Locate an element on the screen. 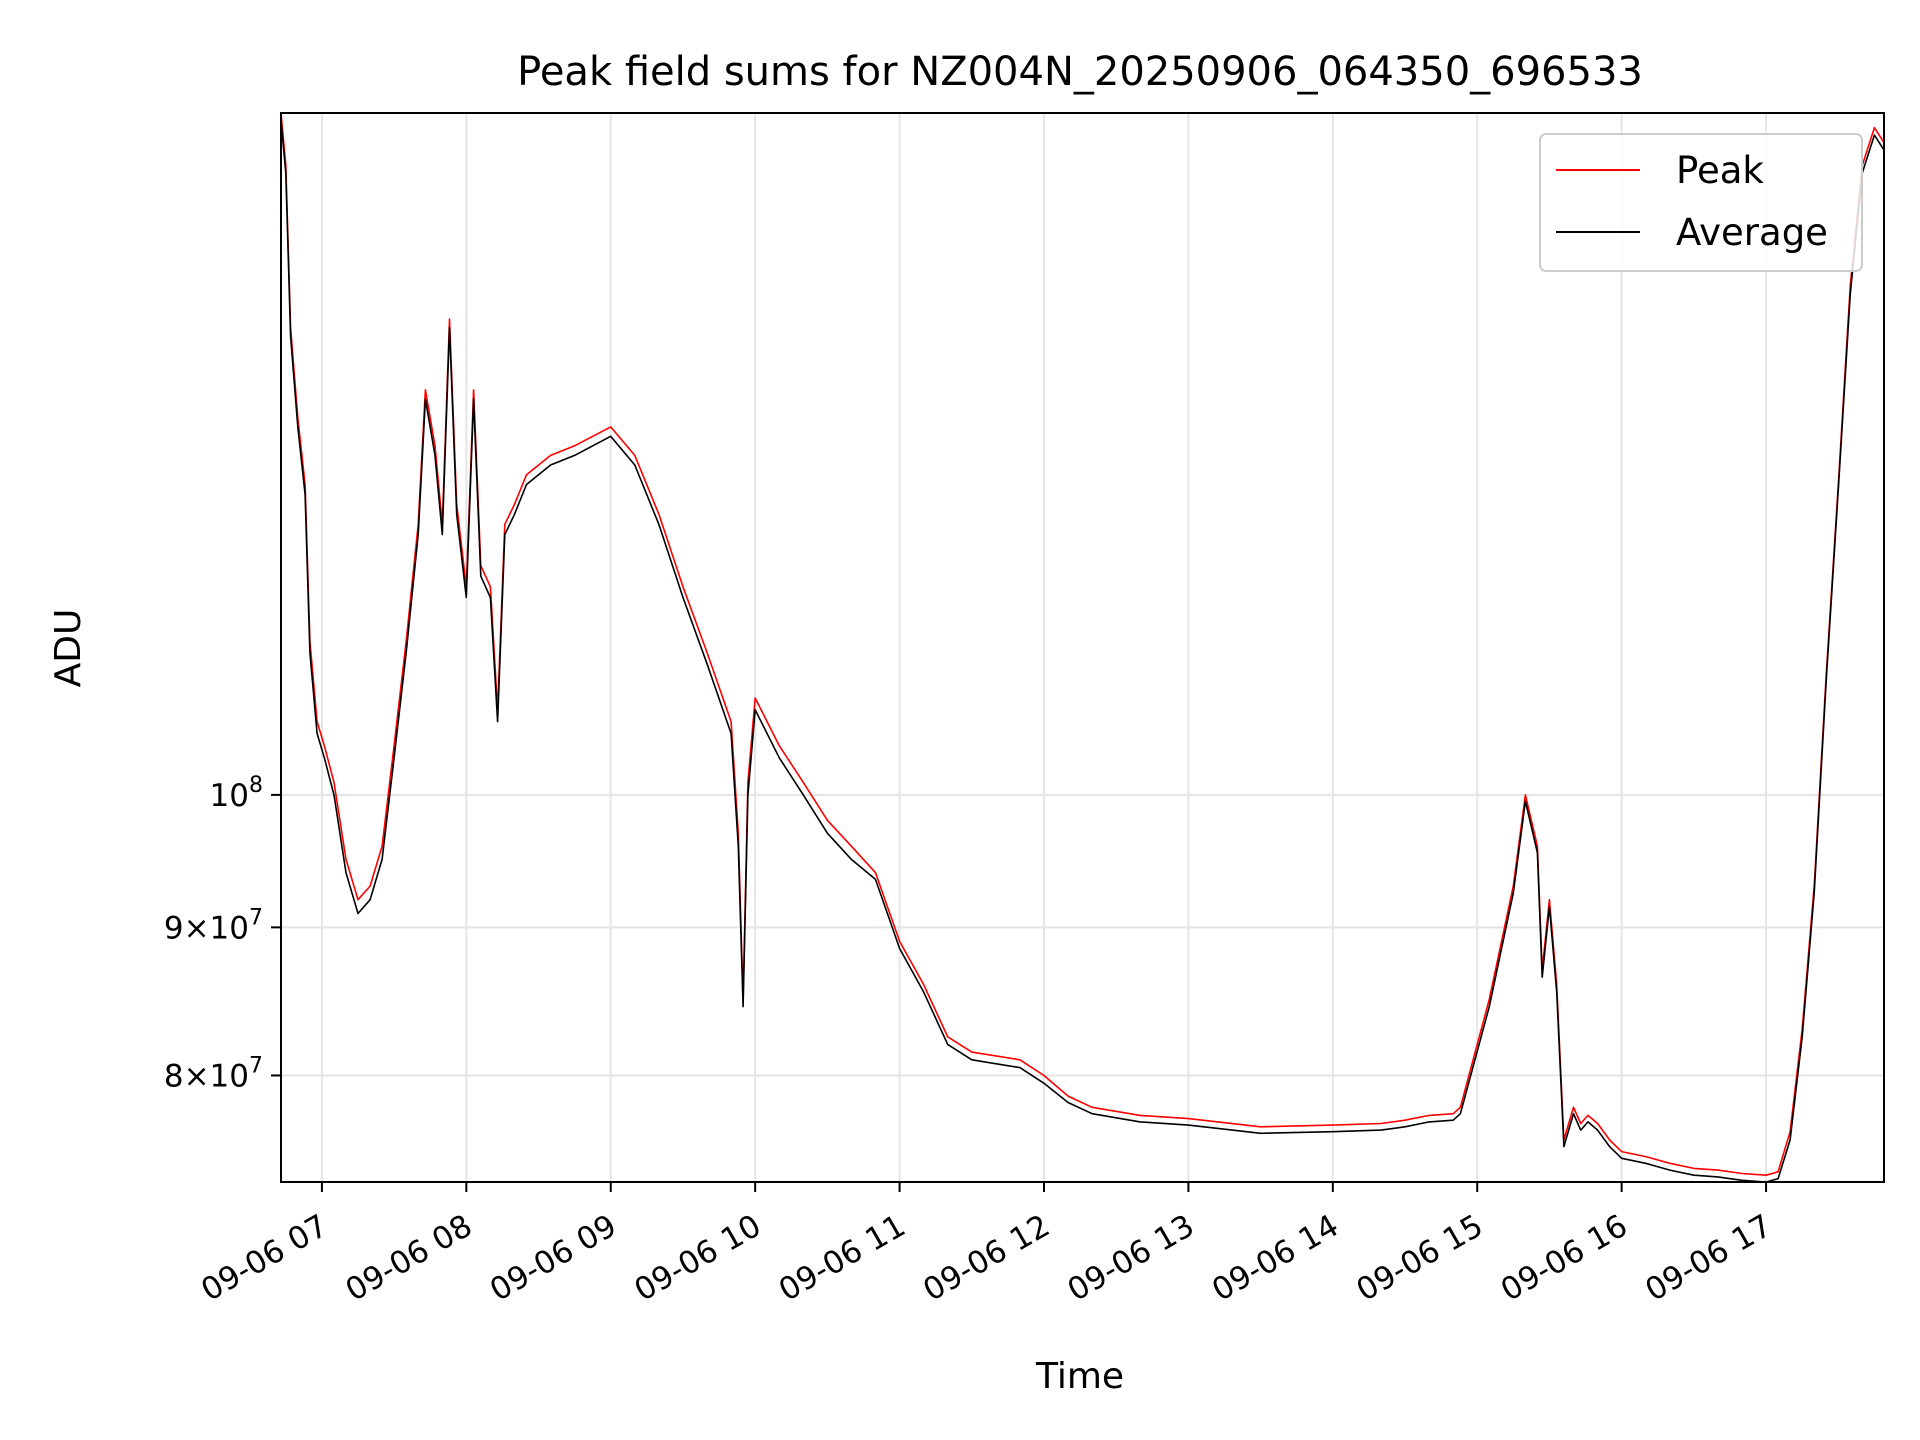 This screenshot has width=1920, height=1440. x-tick-label: 09-06 11 is located at coordinates (842, 1258).